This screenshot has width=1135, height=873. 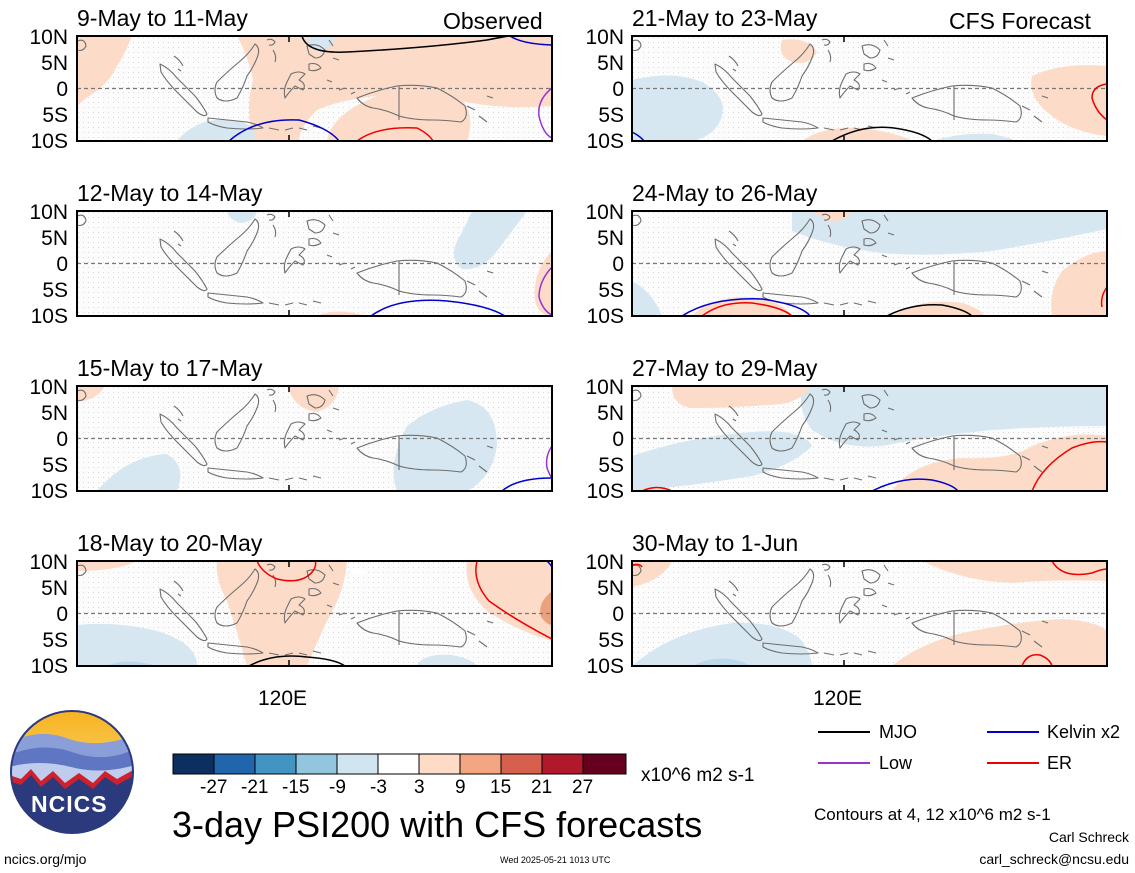 I want to click on chart-title: 3-day PSI200 with CFS forecasts, so click(x=437, y=824).